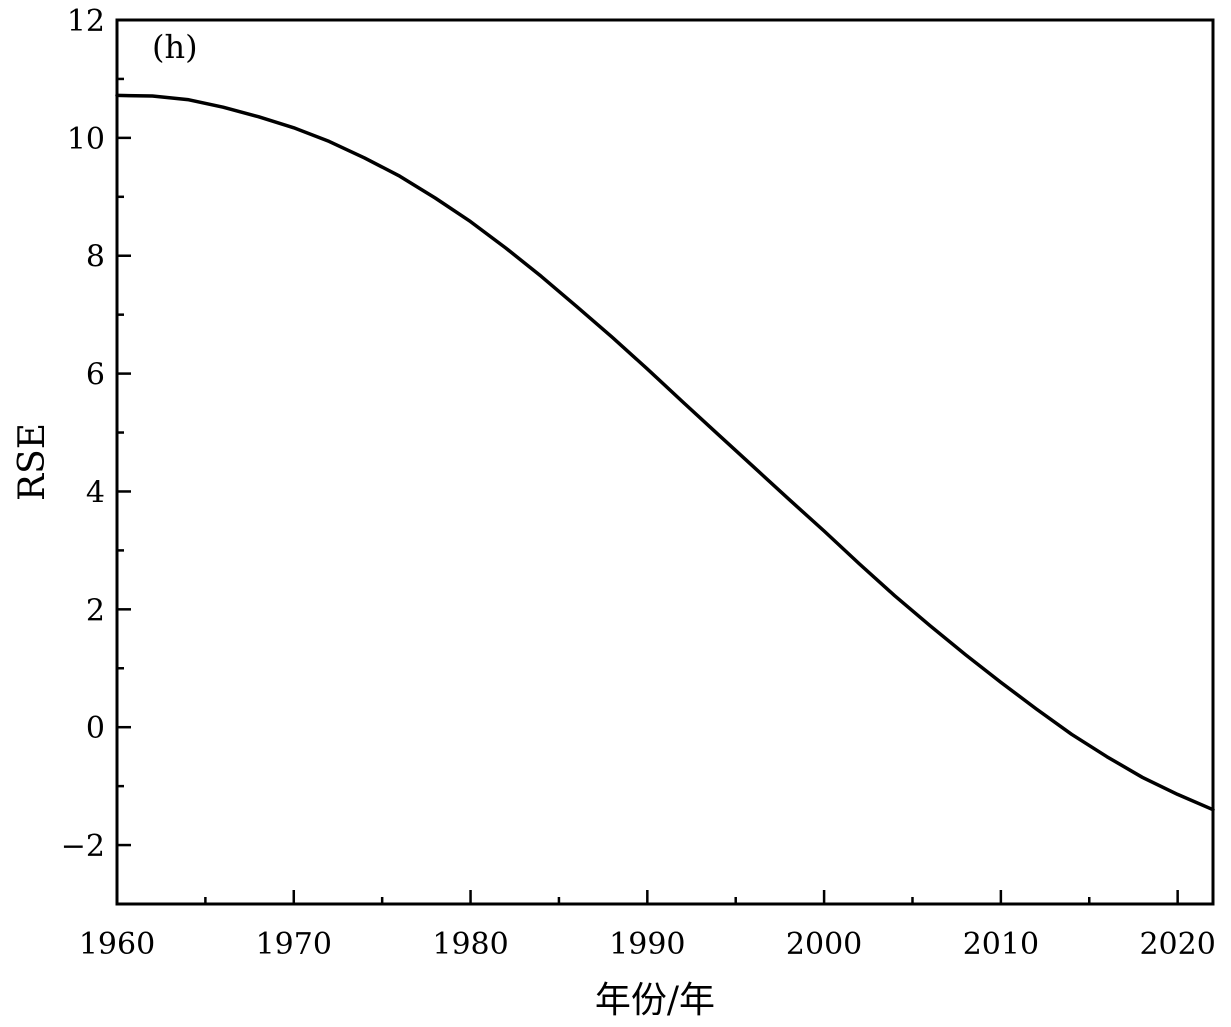 This screenshot has width=1231, height=1027. What do you see at coordinates (117, 944) in the screenshot?
I see `x-tick-label: 1960` at bounding box center [117, 944].